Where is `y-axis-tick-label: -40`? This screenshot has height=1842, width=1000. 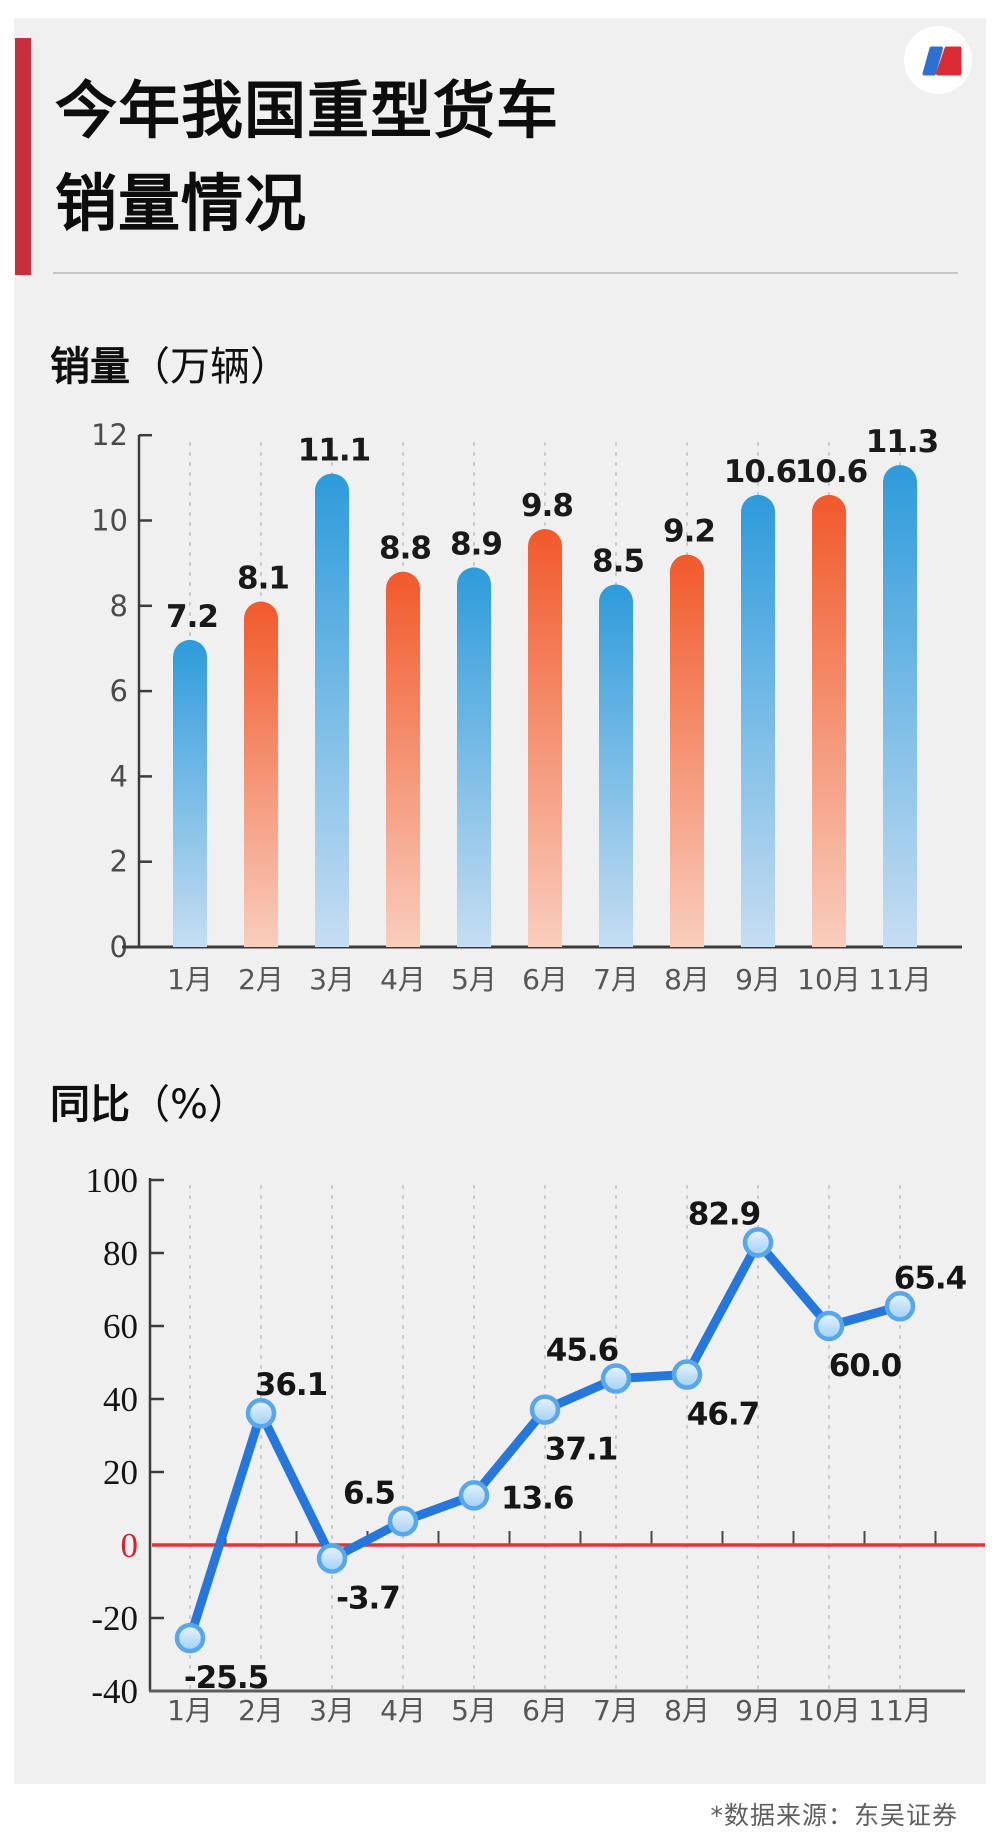 y-axis-tick-label: -40 is located at coordinates (114, 1691).